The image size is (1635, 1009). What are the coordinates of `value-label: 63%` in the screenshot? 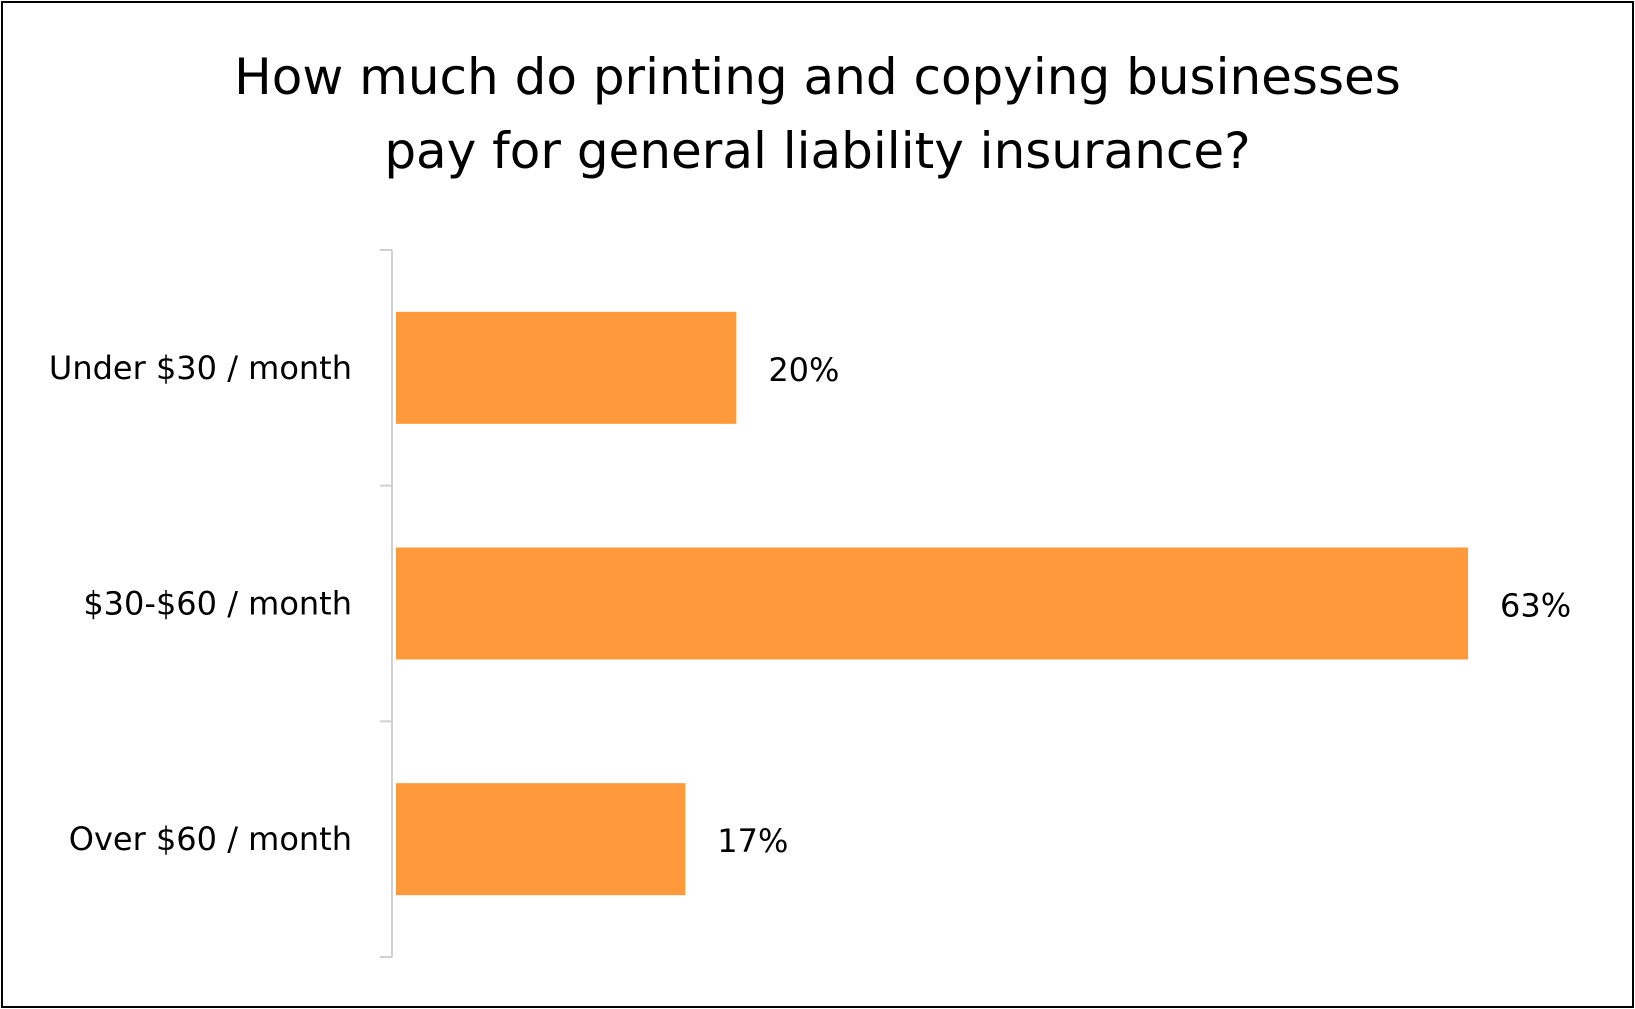 It's located at (1535, 606).